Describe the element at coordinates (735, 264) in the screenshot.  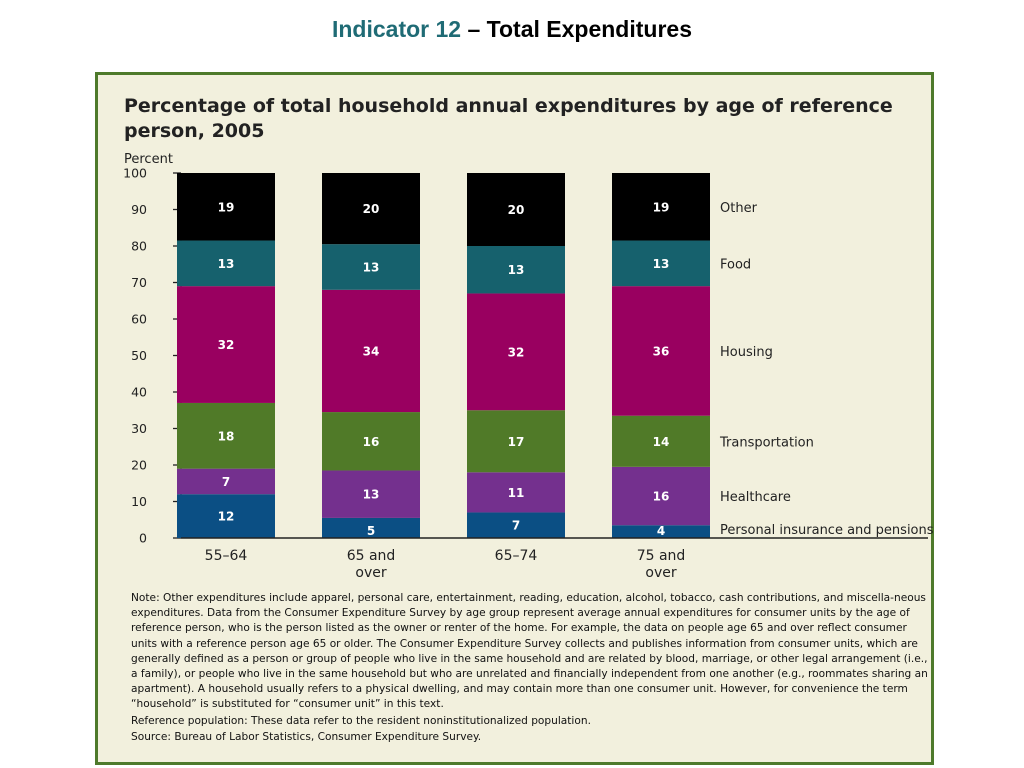
I see `legend-label: Food` at that location.